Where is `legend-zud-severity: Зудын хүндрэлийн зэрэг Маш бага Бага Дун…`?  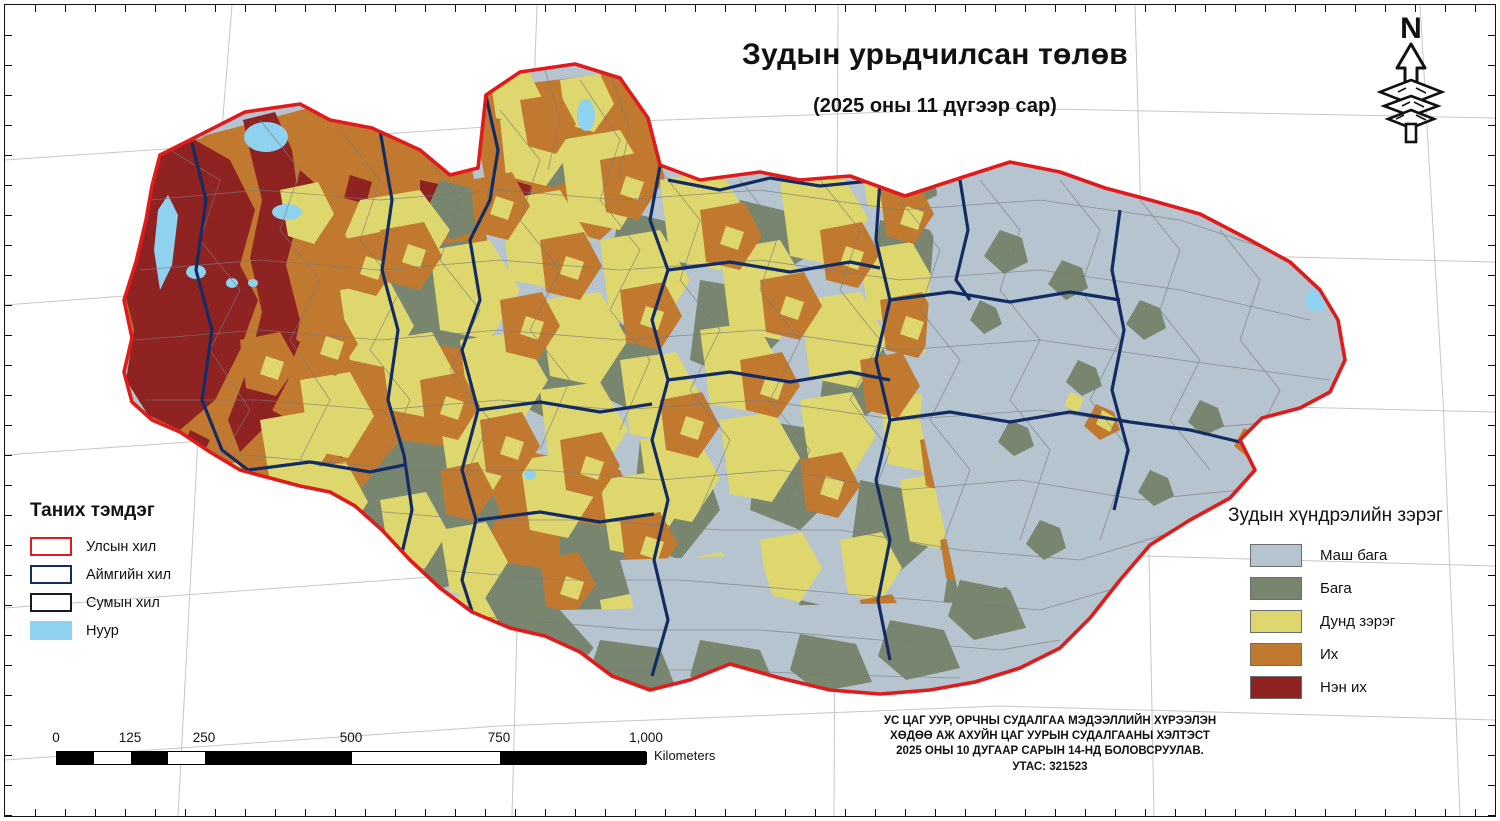 legend-zud-severity: Зудын хүндрэлийн зэрэг Маш бага Бага Дун… is located at coordinates (1335, 605).